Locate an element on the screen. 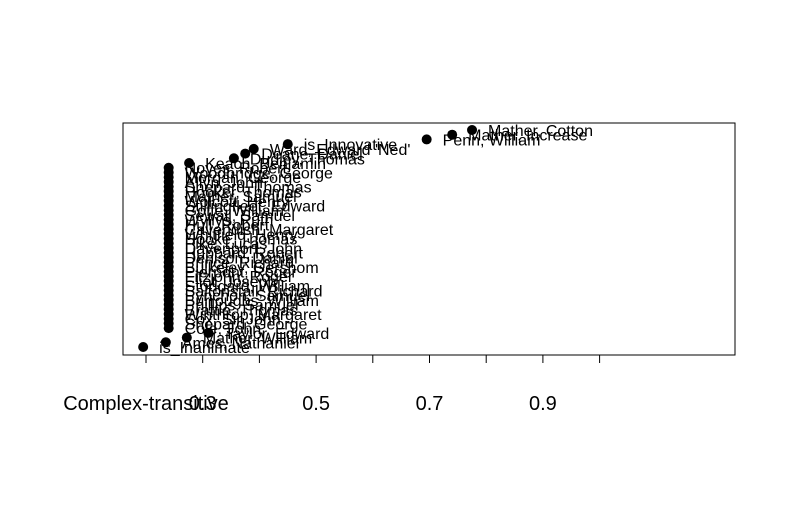 This screenshot has height=509, width=798. x-tick-label: 0.7 is located at coordinates (430, 404).